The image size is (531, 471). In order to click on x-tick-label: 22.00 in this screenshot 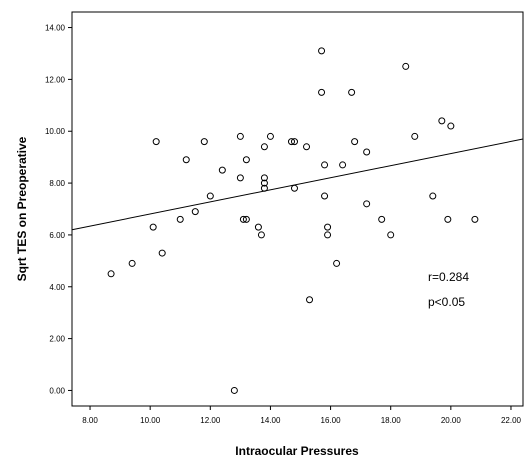, I will do `click(511, 420)`.